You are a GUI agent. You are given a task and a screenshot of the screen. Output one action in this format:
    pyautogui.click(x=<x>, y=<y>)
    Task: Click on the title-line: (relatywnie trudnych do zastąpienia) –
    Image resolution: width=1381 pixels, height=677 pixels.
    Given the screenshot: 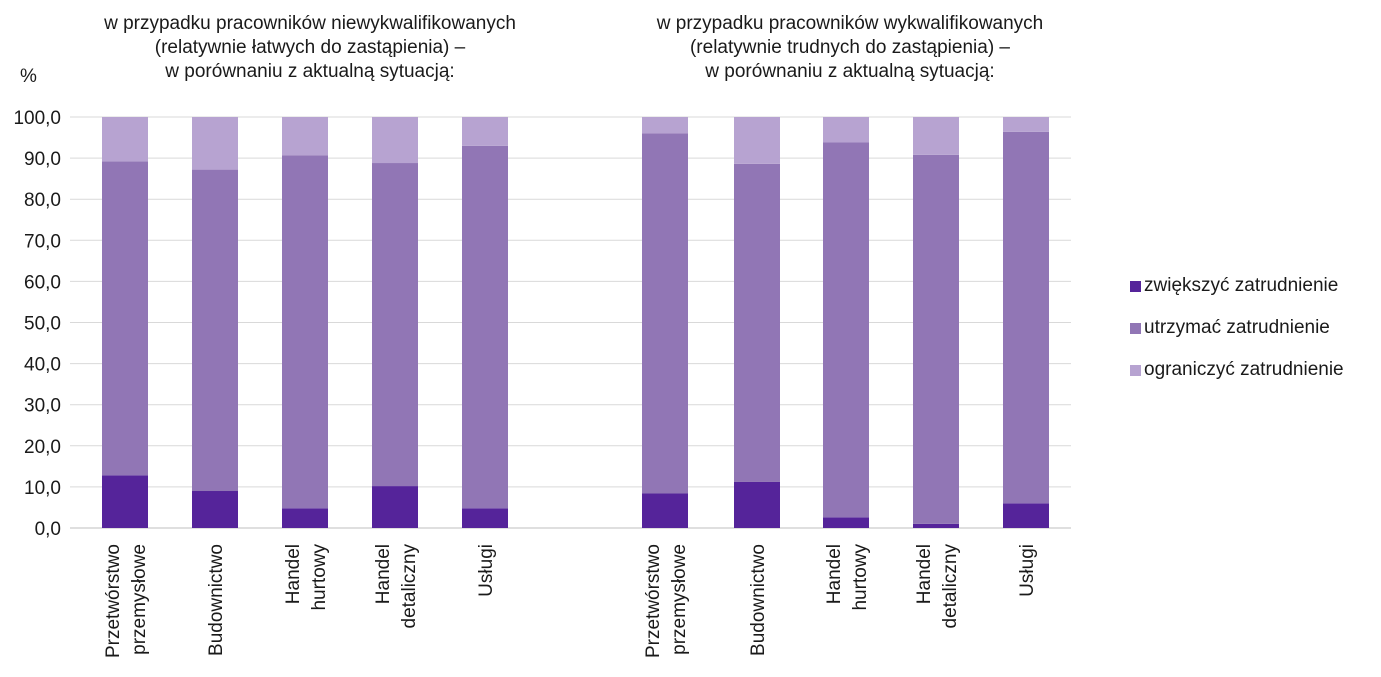 What is the action you would take?
    pyautogui.click(x=849, y=47)
    